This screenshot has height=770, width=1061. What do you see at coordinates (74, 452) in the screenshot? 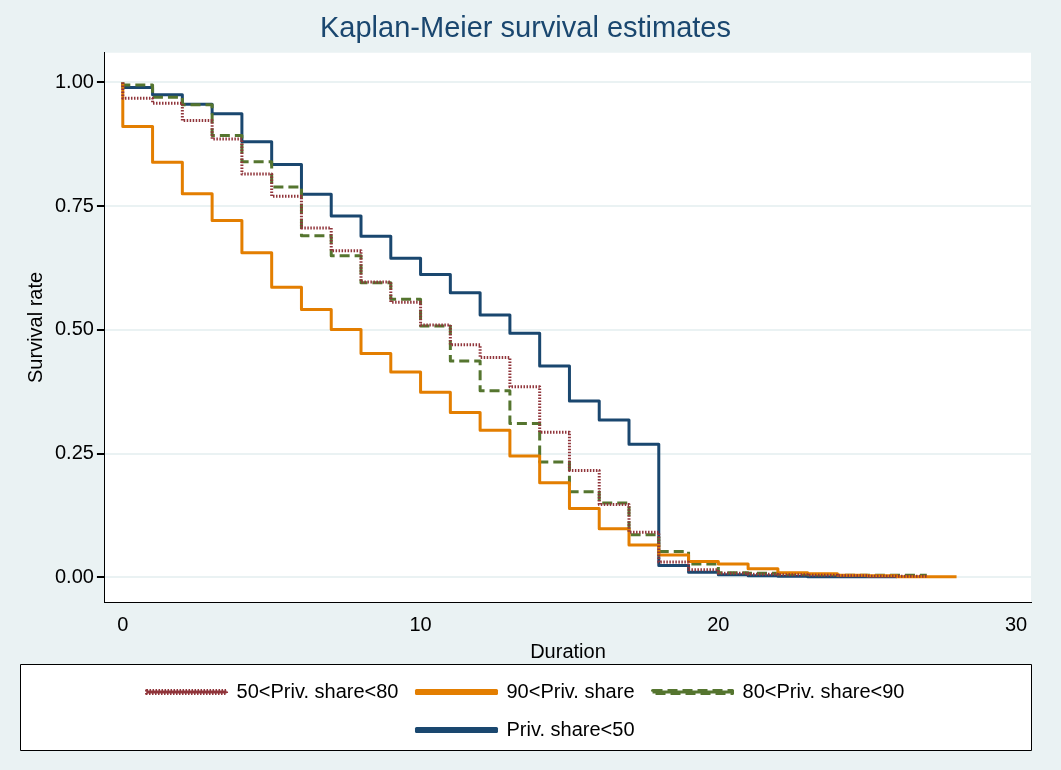
I see `y-tick-label: 0.25` at bounding box center [74, 452].